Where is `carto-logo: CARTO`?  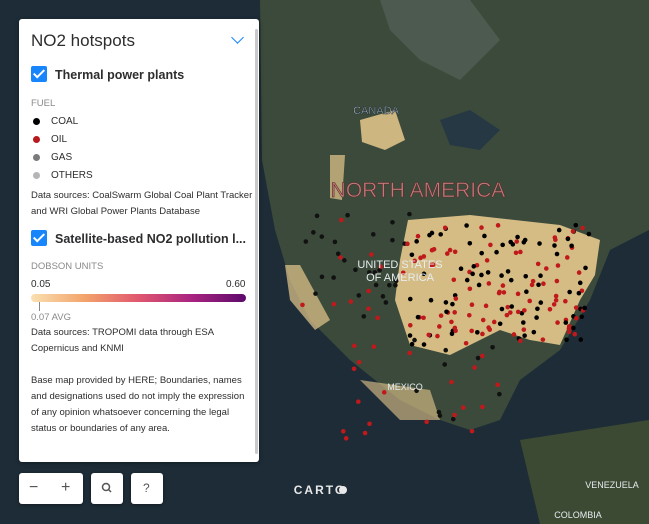
carto-logo: CARTO is located at coordinates (320, 490).